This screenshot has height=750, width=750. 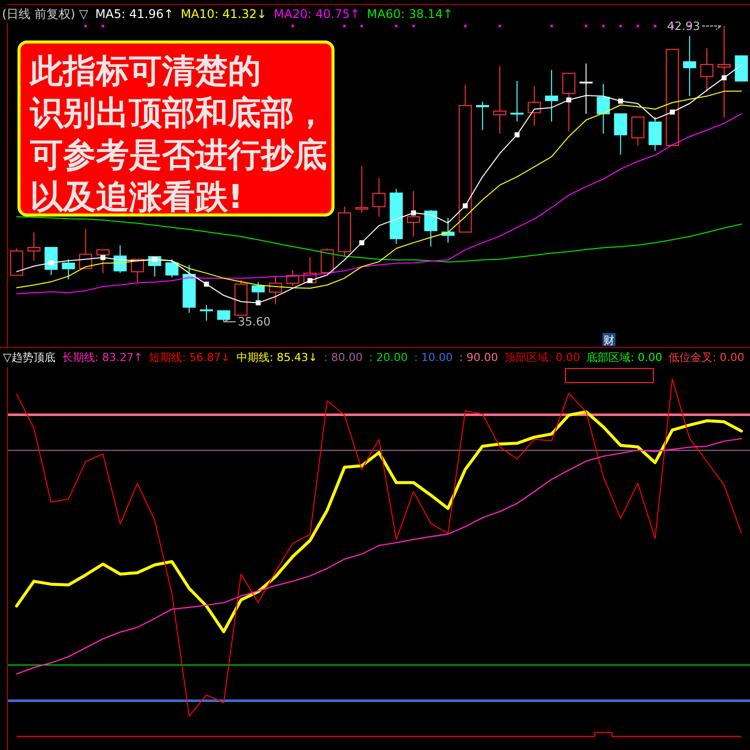 What do you see at coordinates (433, 357) in the screenshot?
I see `ref-line-label: : 10.00` at bounding box center [433, 357].